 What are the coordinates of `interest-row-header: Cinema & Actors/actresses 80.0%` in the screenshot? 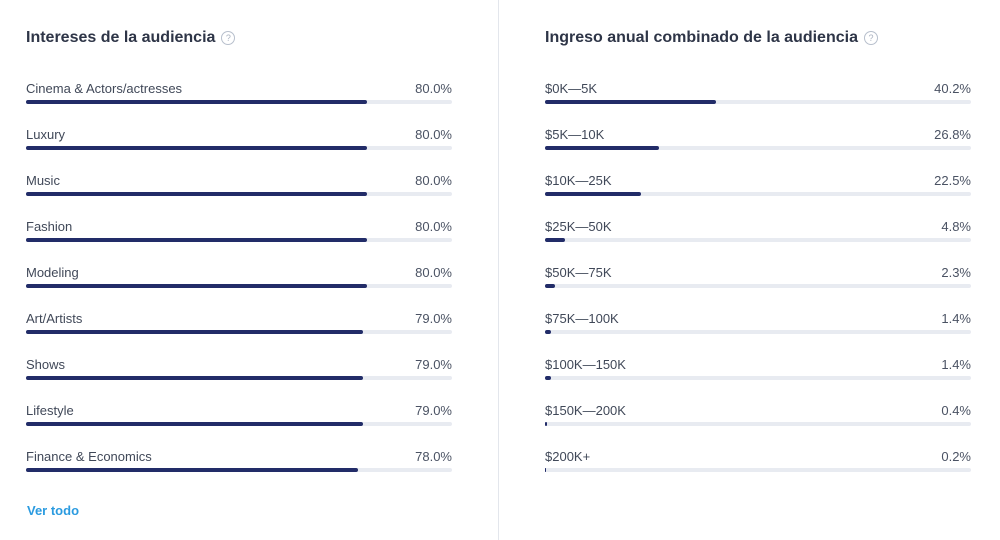 It's located at (239, 89).